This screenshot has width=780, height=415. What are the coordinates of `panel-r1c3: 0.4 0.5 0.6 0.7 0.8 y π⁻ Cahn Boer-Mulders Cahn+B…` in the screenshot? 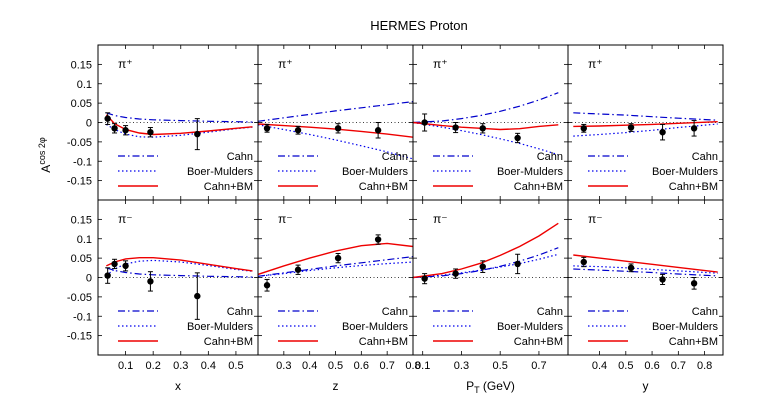 It's located at (645, 296).